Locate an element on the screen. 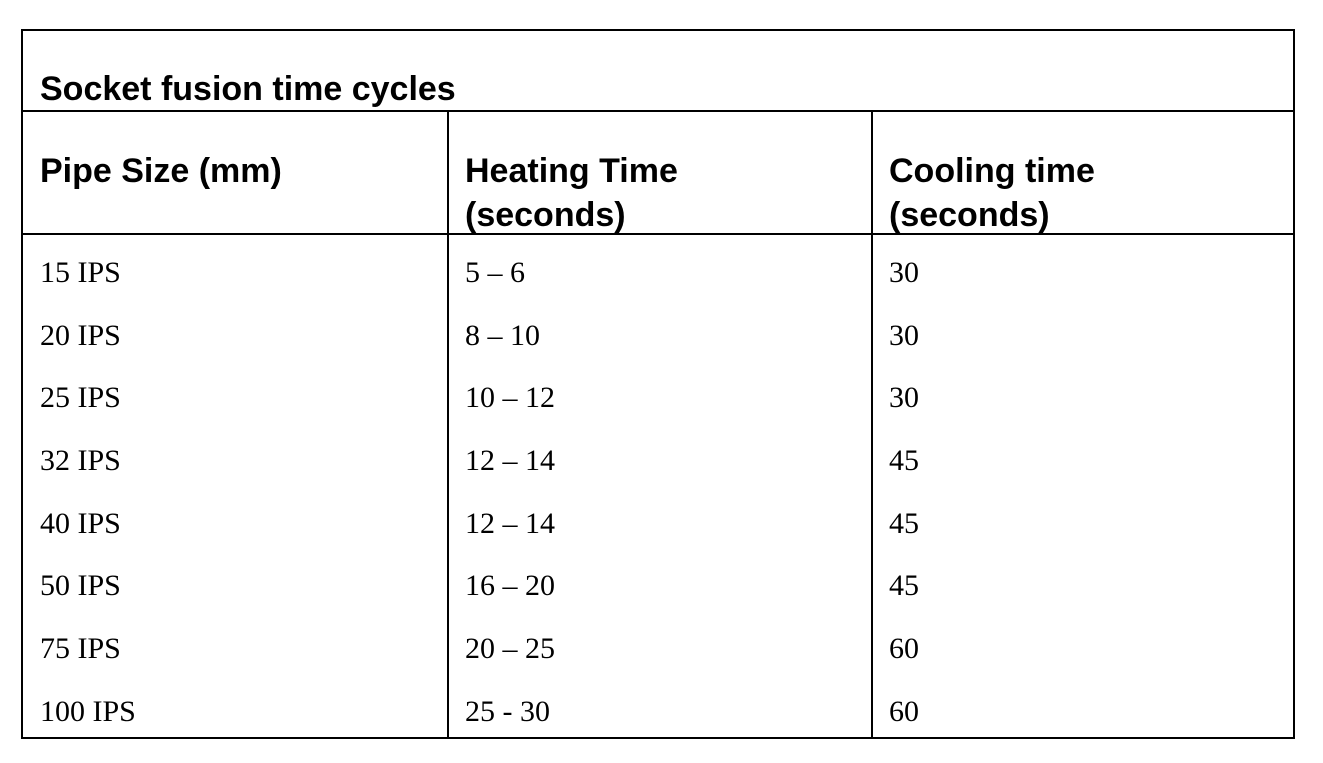  heating-time-cell: 10 – 12 is located at coordinates (510, 398).